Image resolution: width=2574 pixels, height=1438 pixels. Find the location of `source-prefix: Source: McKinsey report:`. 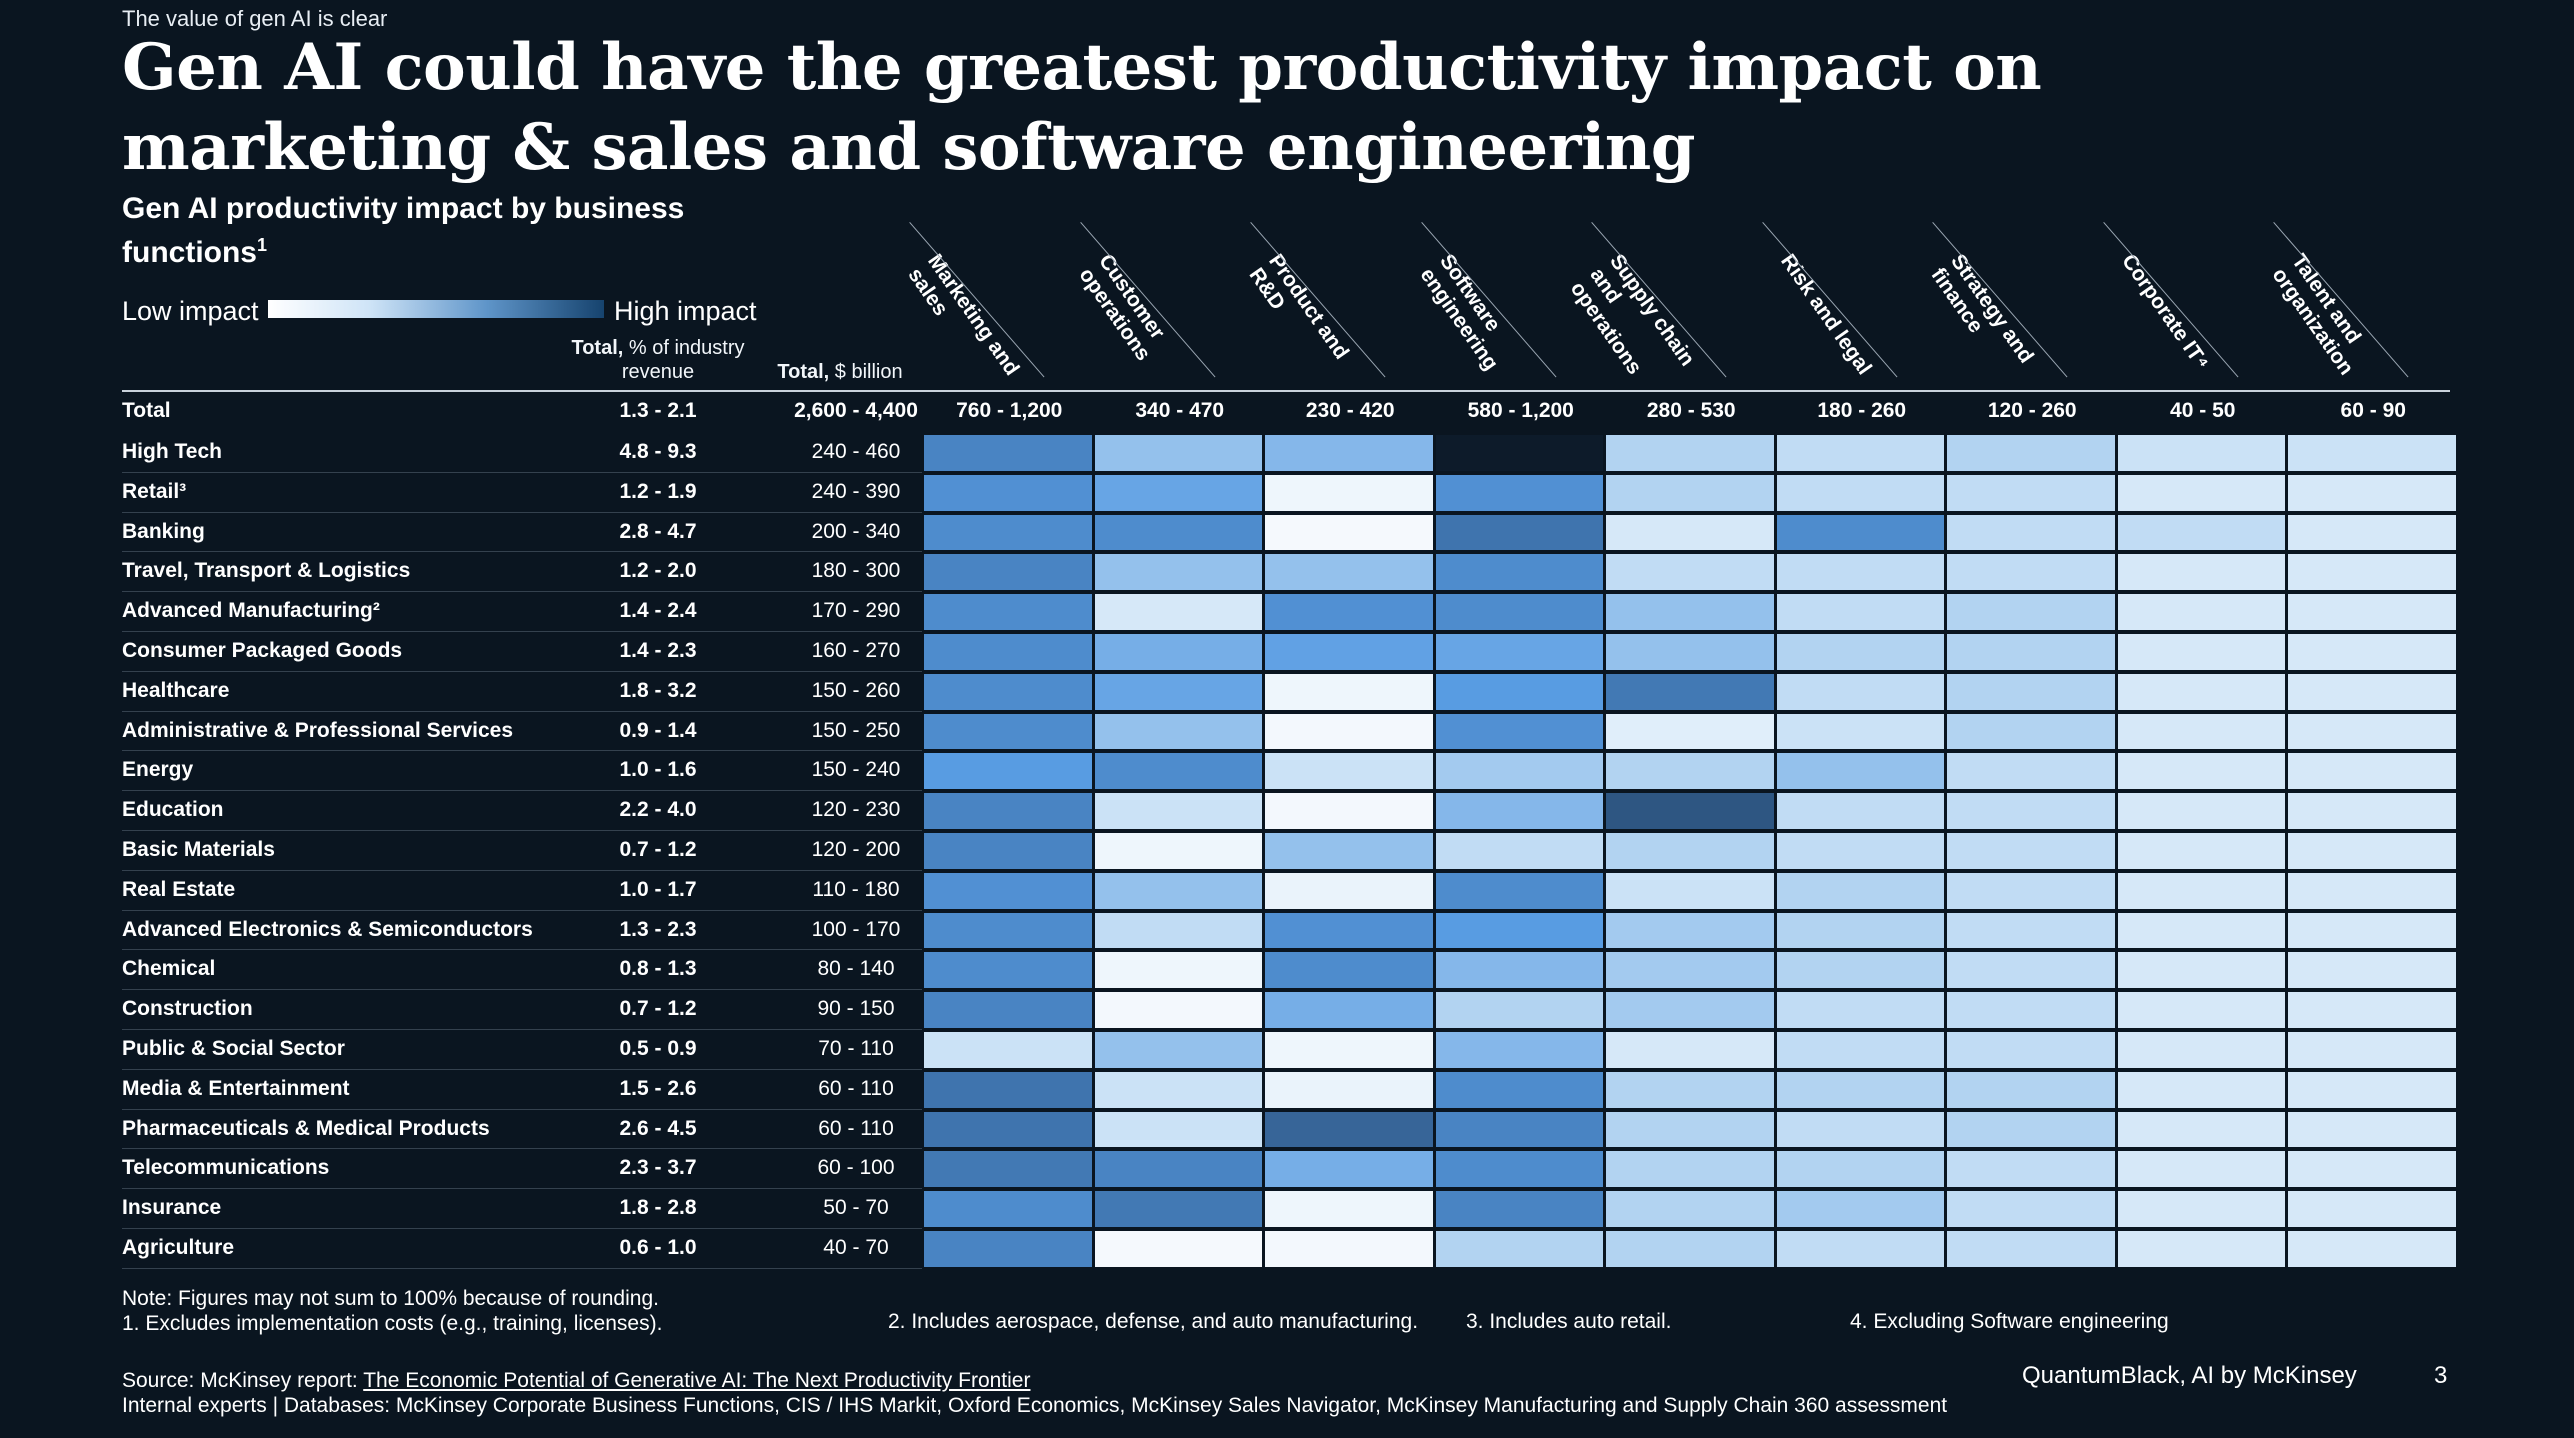

source-prefix: Source: McKinsey report: is located at coordinates (243, 1380).